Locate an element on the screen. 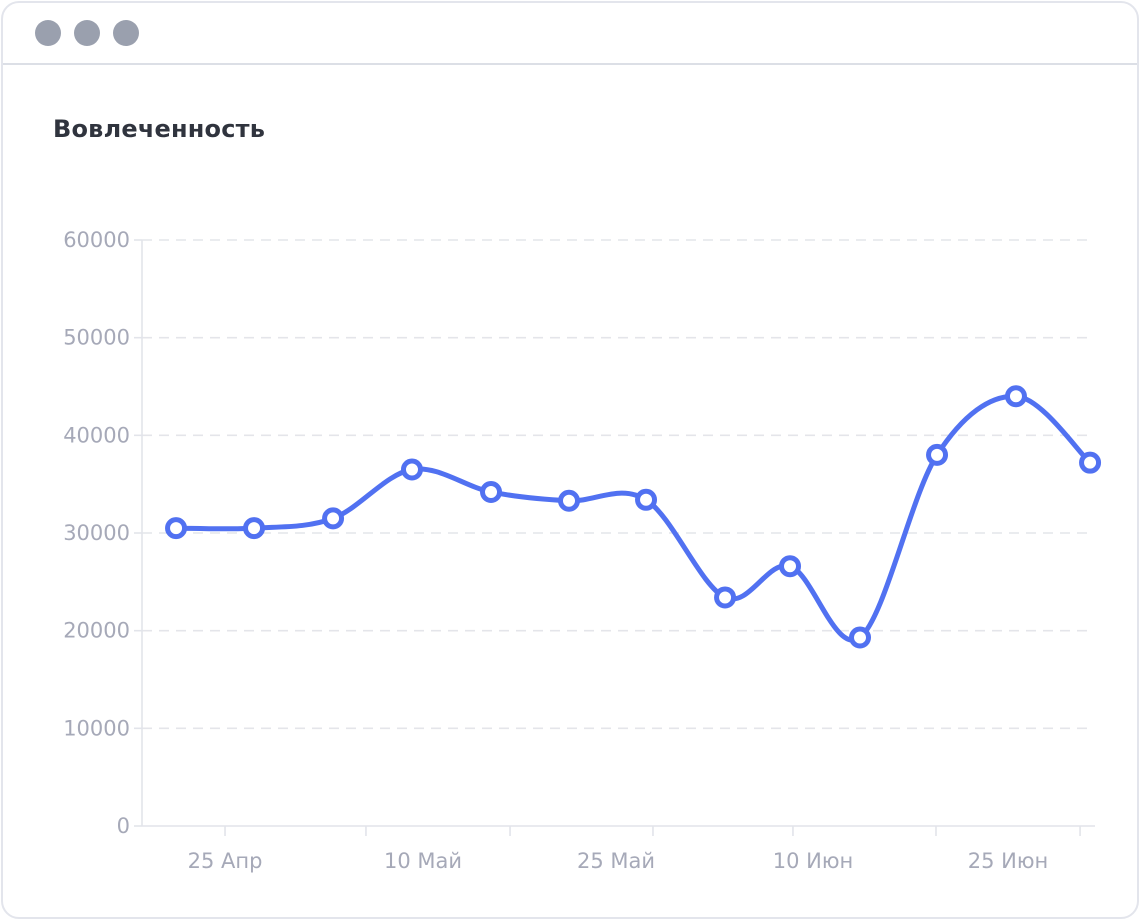  y-axis-label: 60000 is located at coordinates (96, 240).